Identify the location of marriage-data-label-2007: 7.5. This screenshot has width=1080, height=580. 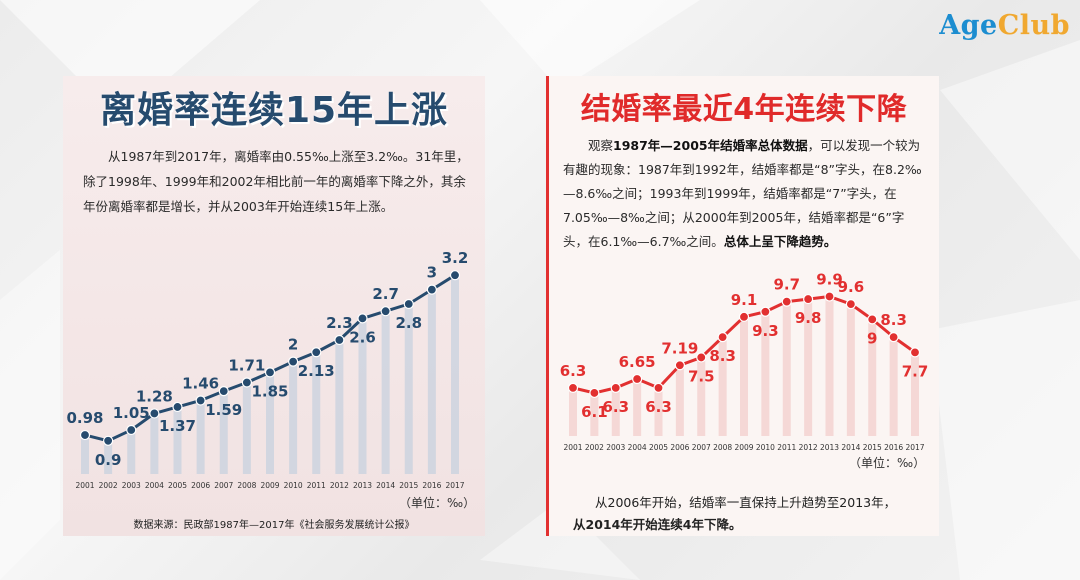
(701, 376).